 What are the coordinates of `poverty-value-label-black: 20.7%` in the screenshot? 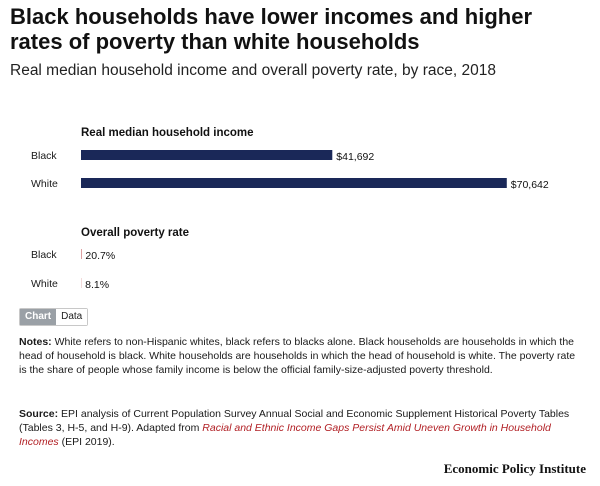 It's located at (100, 256).